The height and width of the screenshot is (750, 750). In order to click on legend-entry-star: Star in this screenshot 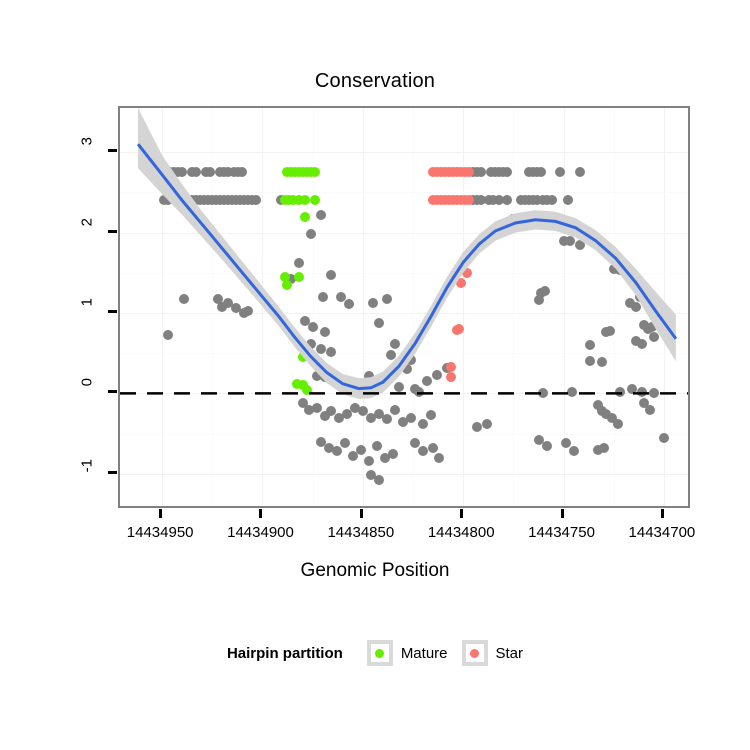, I will do `click(492, 653)`.